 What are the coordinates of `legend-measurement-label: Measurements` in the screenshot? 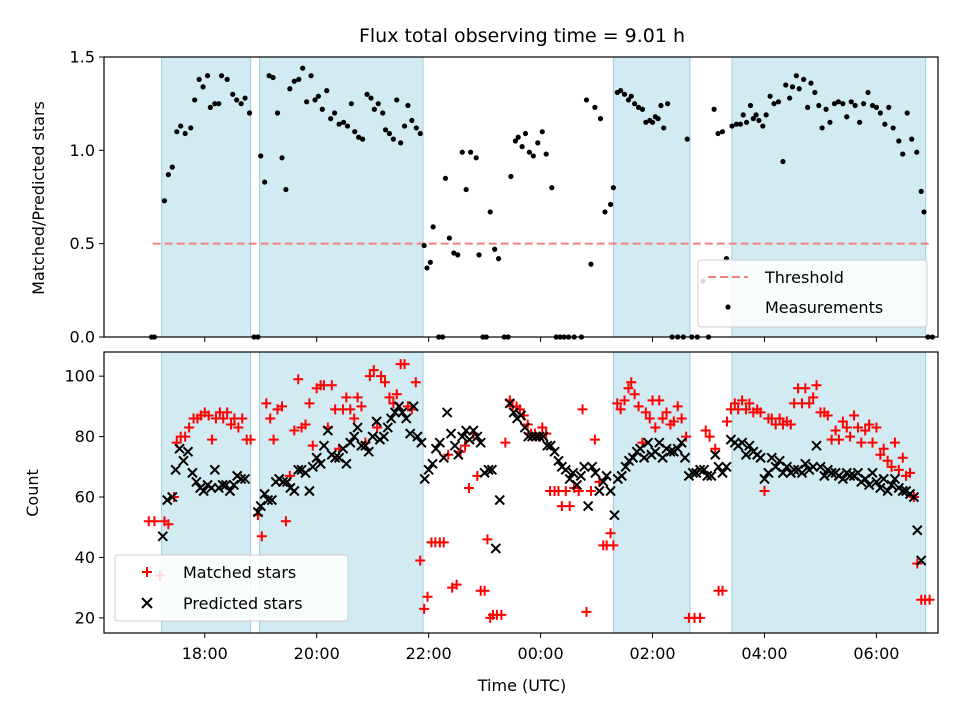 It's located at (824, 307).